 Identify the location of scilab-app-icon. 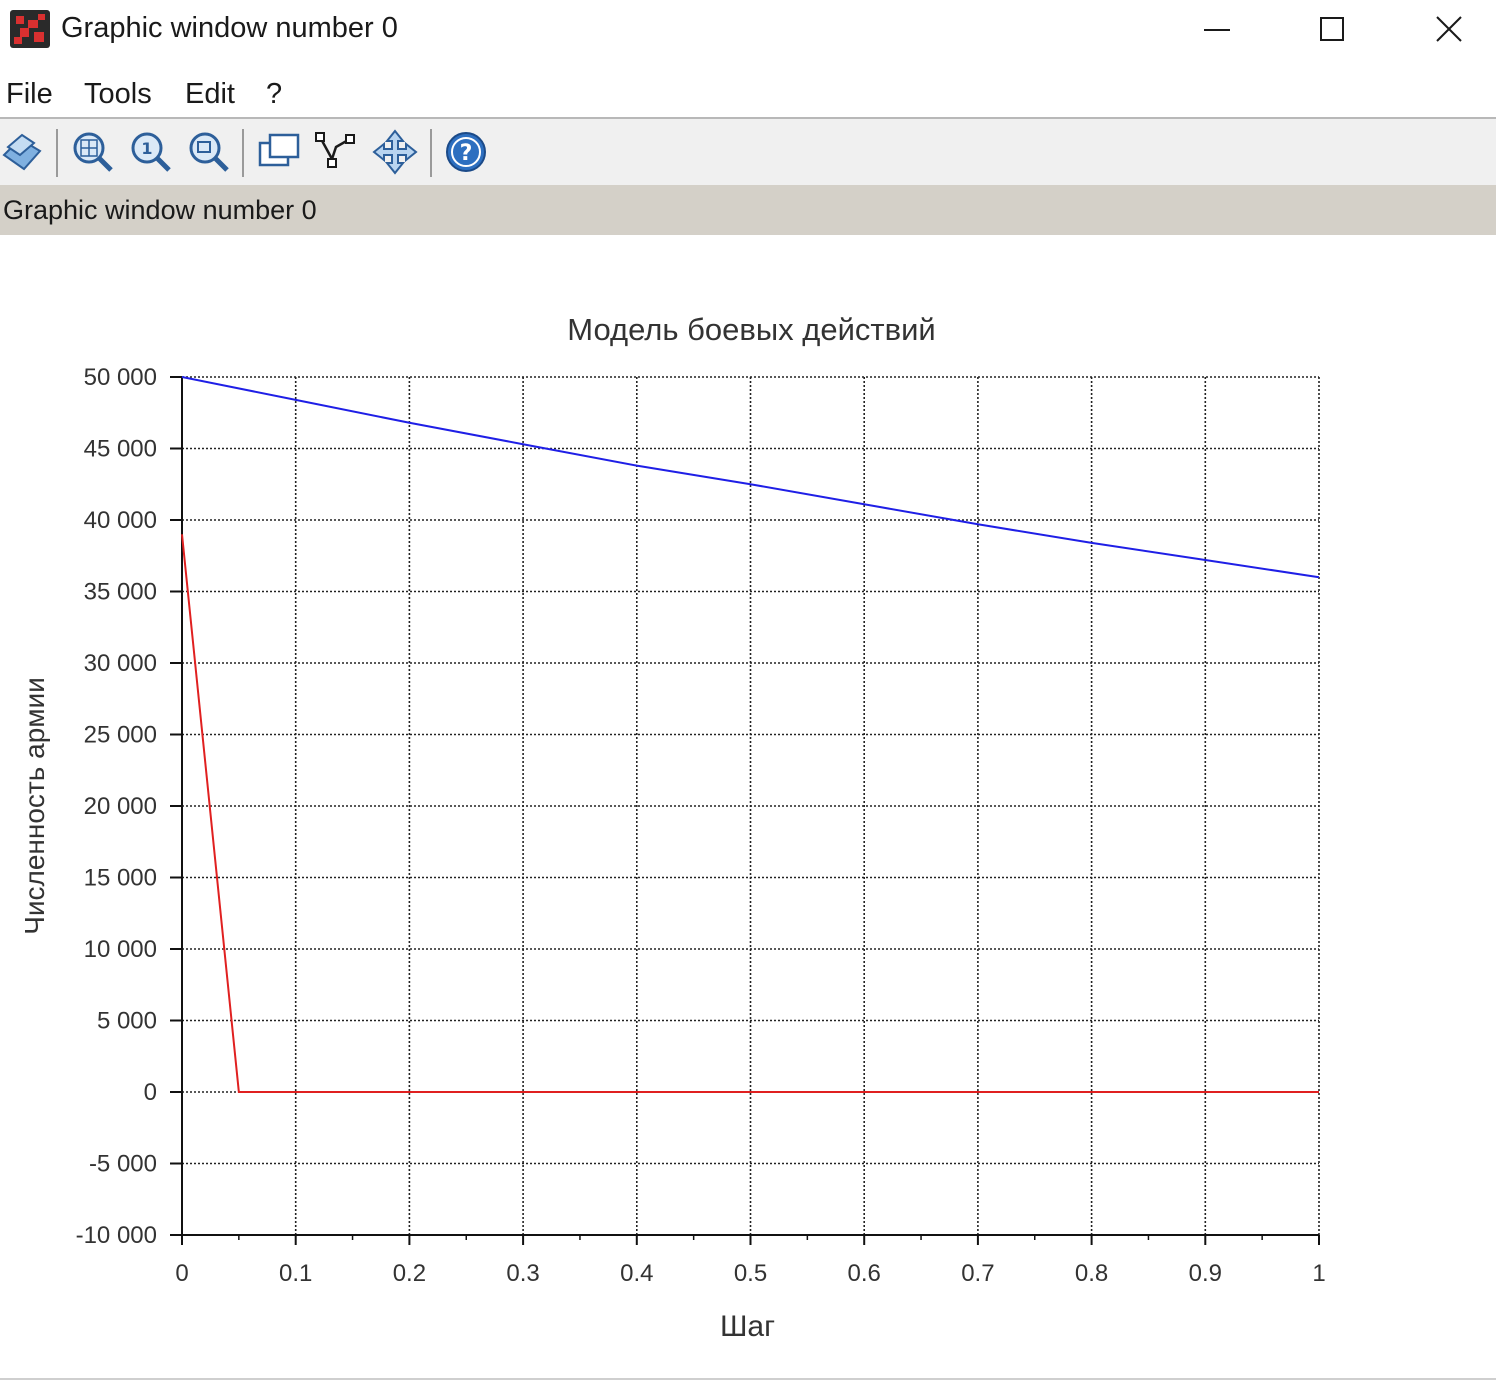
(30, 29).